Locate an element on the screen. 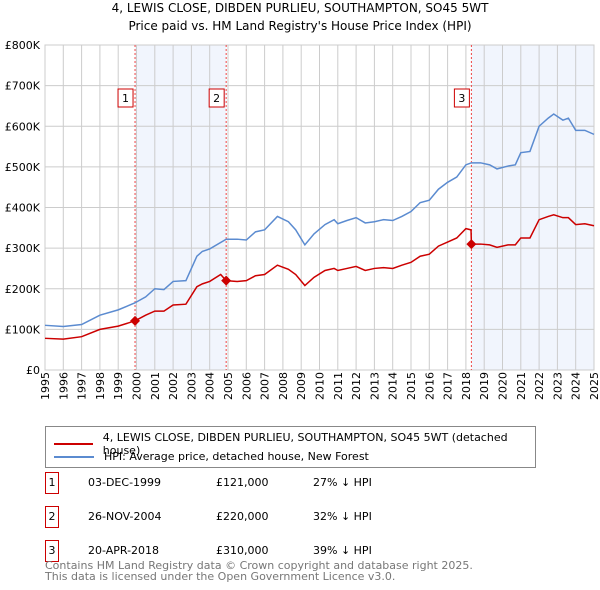 The image size is (600, 590). x-tick-label: 2017 is located at coordinates (448, 386).